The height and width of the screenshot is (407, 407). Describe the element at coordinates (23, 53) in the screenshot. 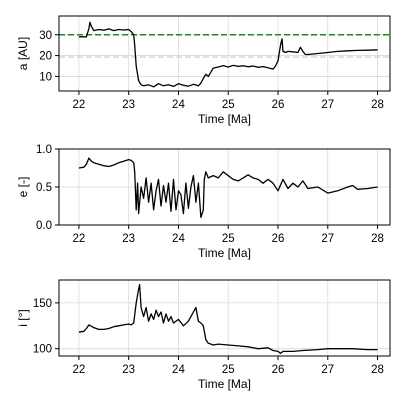

I see `y-axis-label: a [AU]` at that location.